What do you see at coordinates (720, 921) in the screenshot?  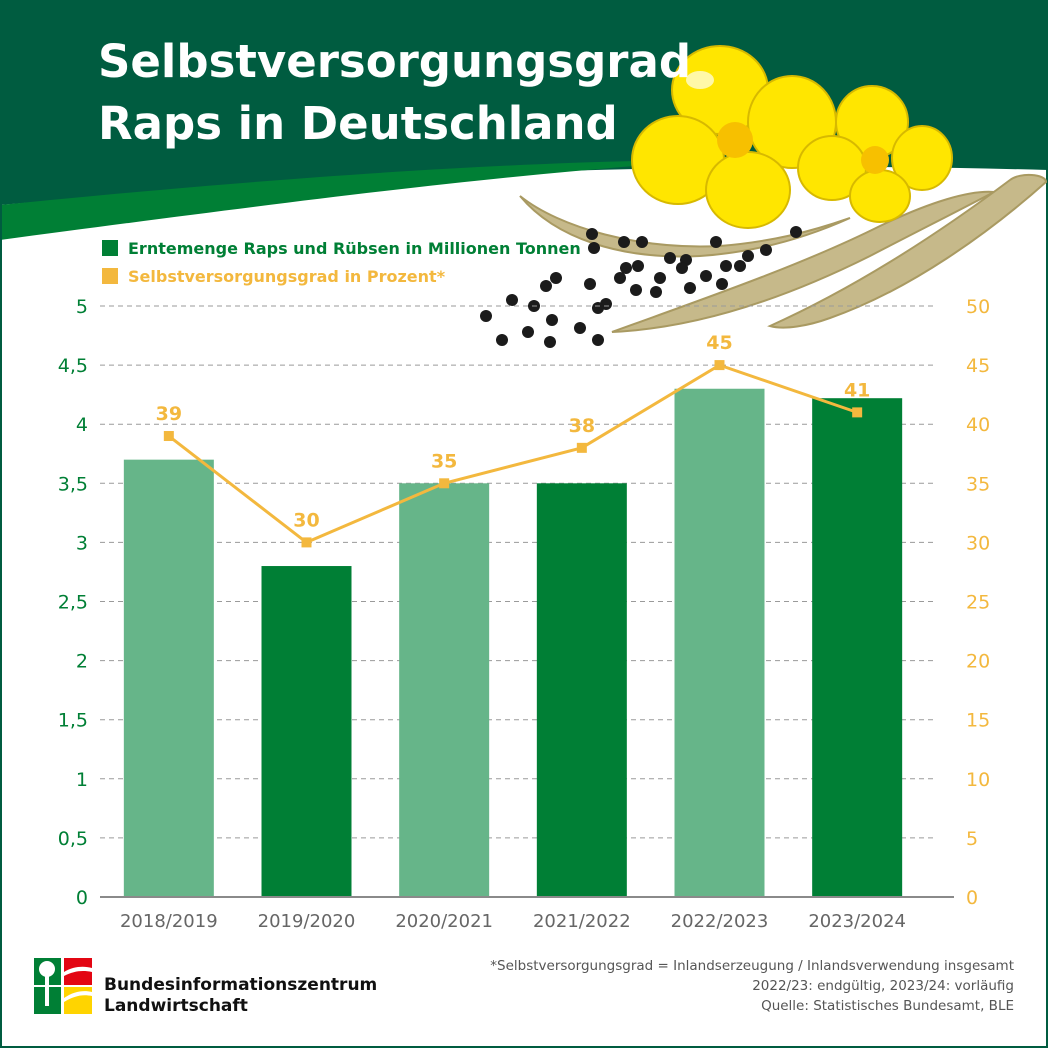 I see `x-tick-label: 2022/2023` at bounding box center [720, 921].